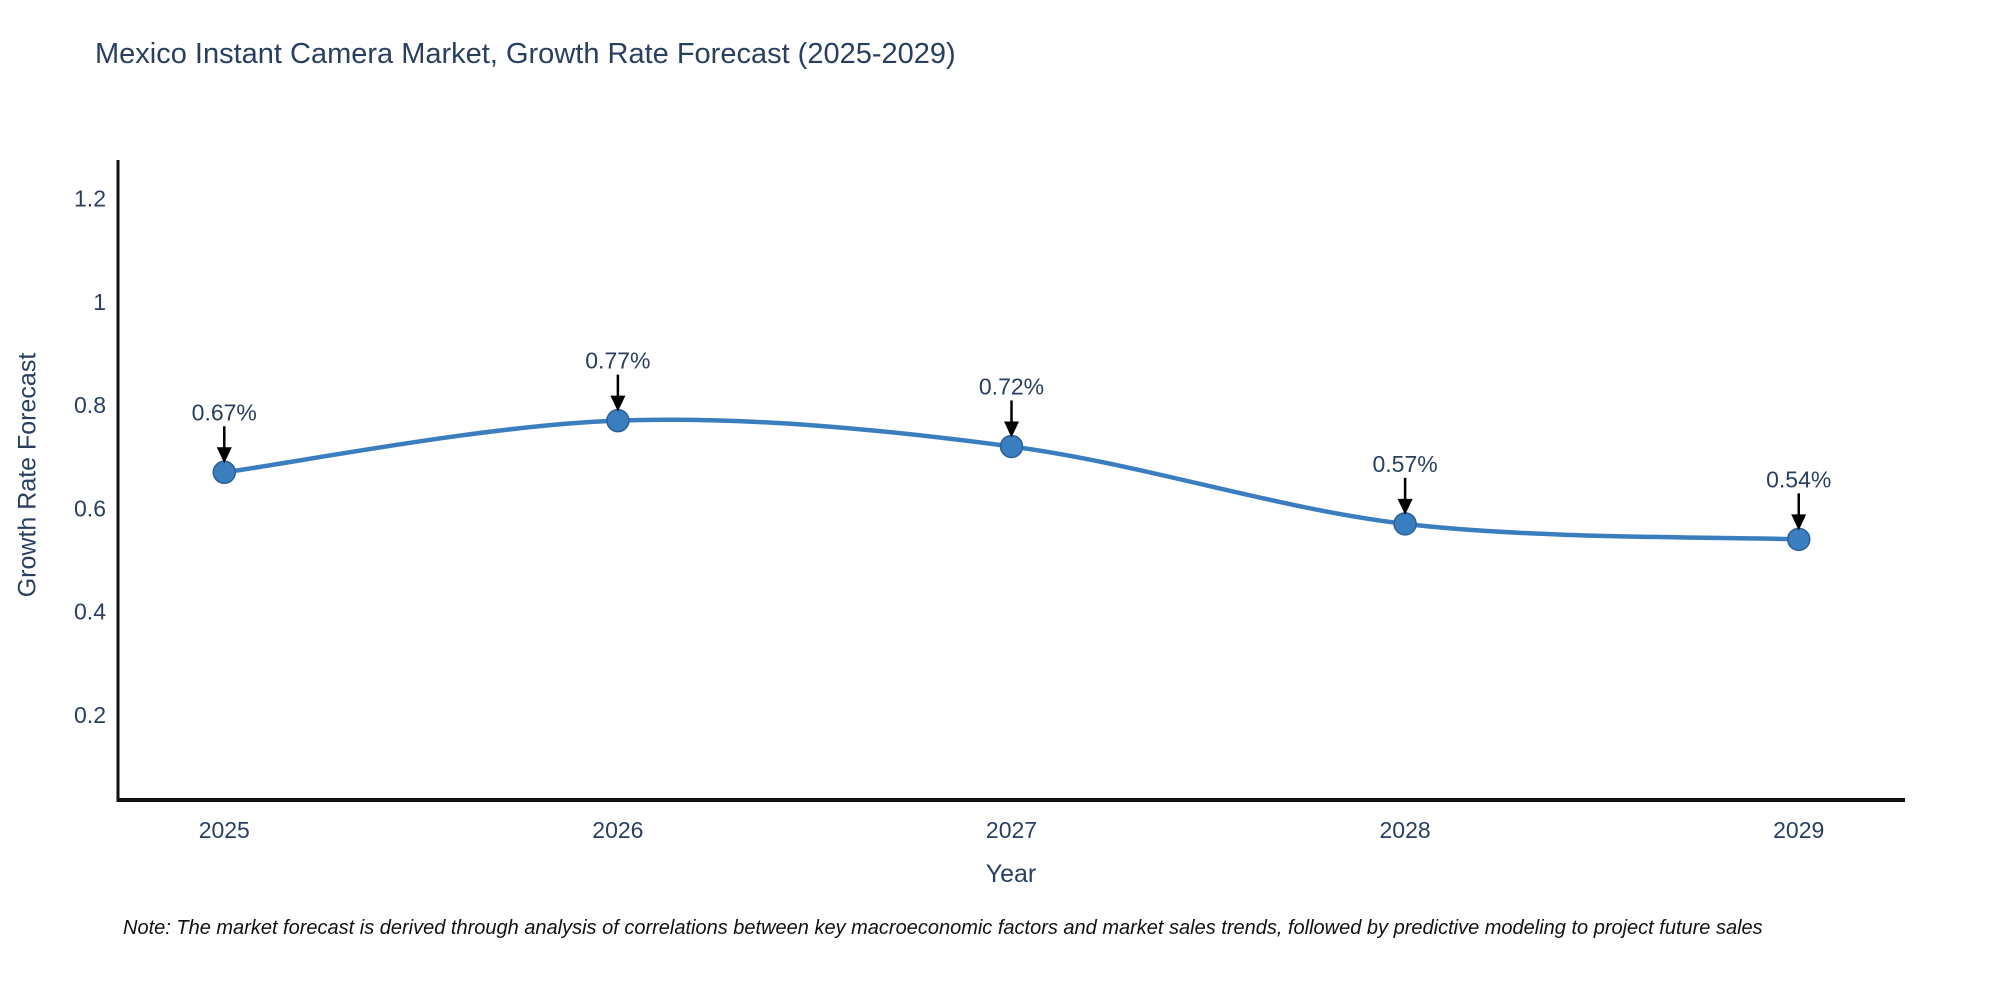 This screenshot has height=1000, width=2000. What do you see at coordinates (224, 830) in the screenshot?
I see `x-tick-label: 2025` at bounding box center [224, 830].